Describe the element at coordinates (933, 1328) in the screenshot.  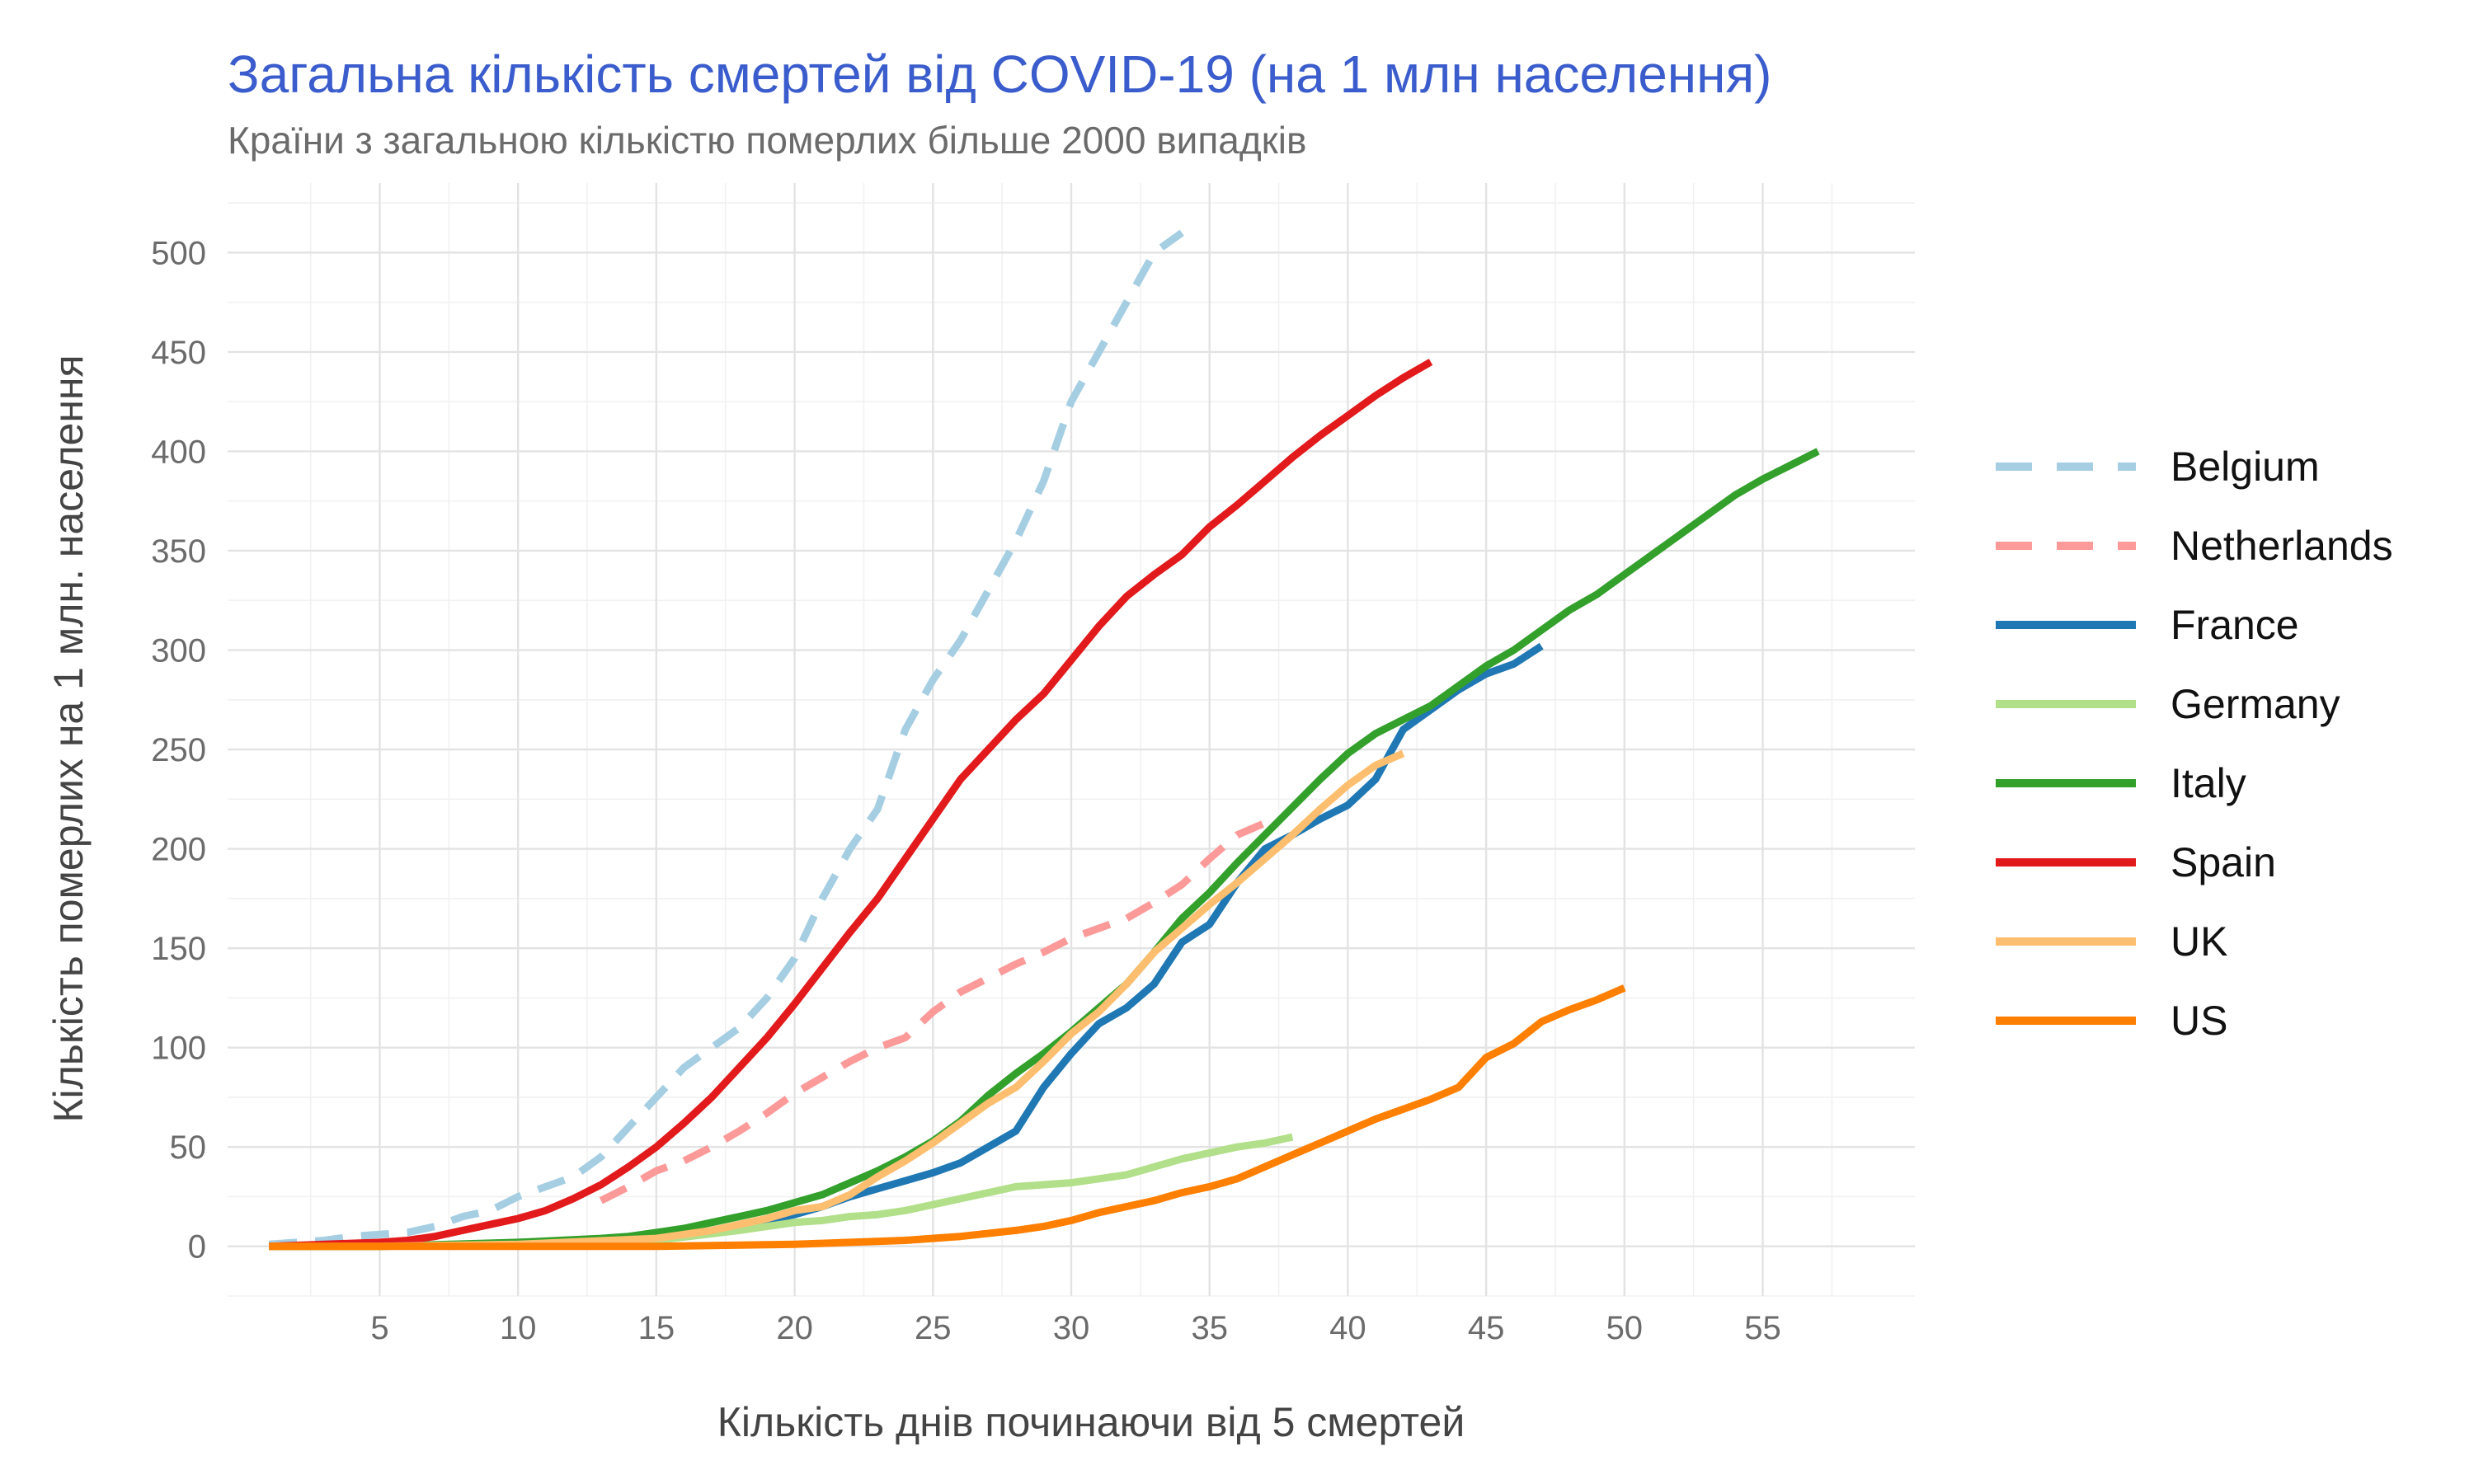
I see `x-tick-label: 25` at that location.